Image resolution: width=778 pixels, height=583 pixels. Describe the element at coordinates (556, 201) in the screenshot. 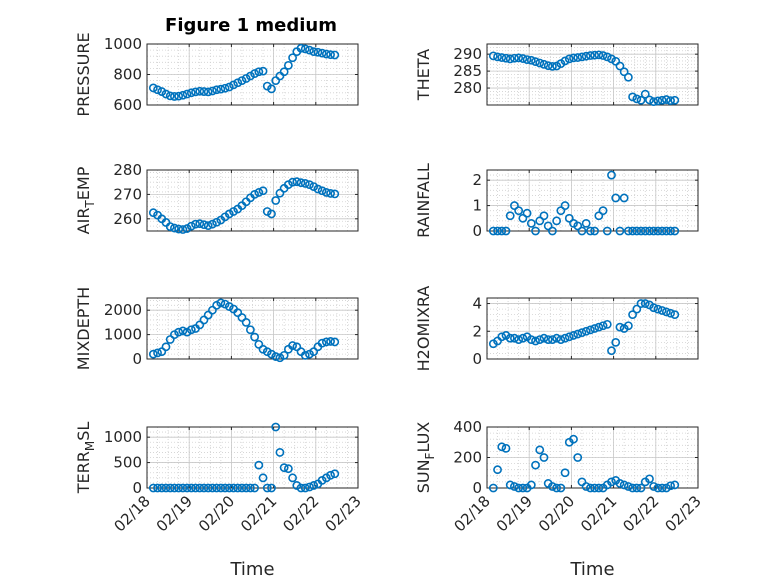

I see `subplot-rainfall: 0 1 2 RAINFALL` at that location.